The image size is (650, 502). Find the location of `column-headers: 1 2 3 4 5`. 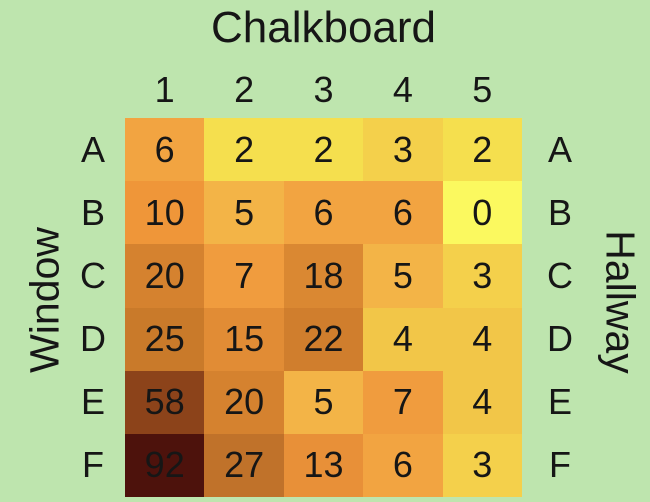

column-headers: 1 2 3 4 5 is located at coordinates (323, 90).